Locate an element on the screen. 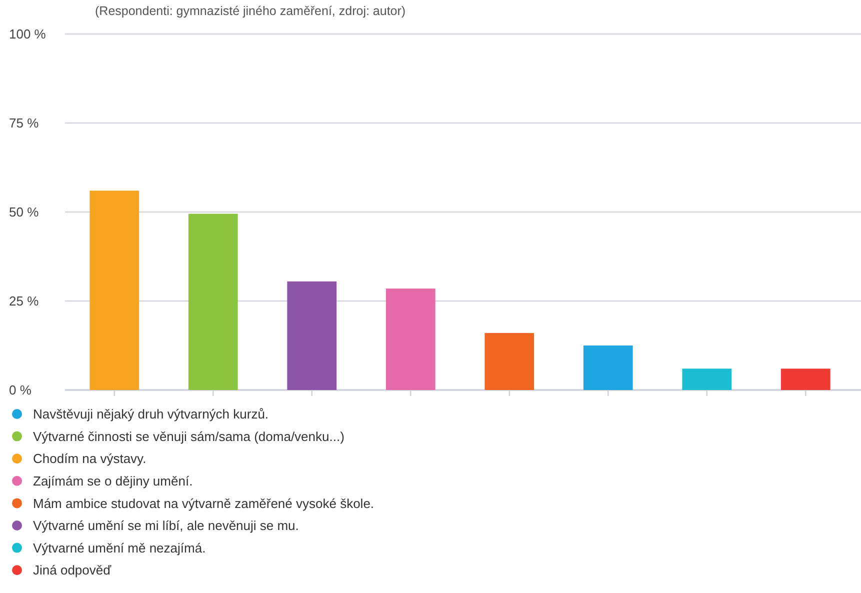 This screenshot has width=861, height=593. legend-label: Navštěvuji nějaký druh výtvarných kurzů. is located at coordinates (151, 414).